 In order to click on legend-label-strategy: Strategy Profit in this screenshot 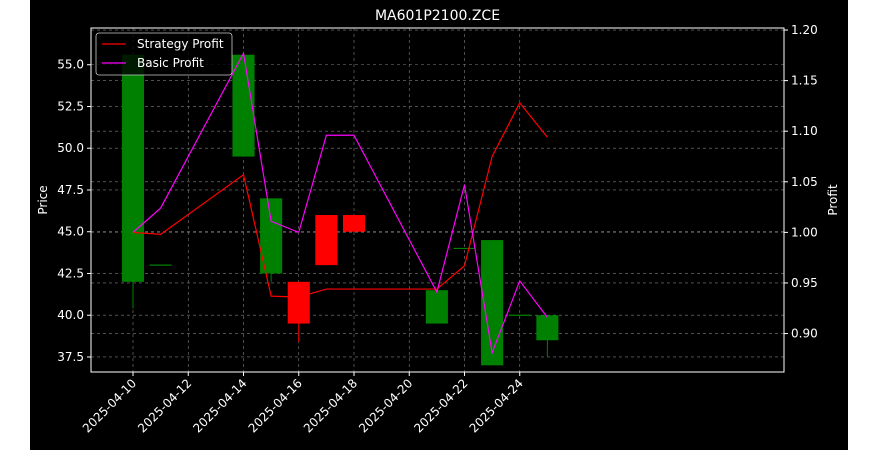, I will do `click(180, 44)`.